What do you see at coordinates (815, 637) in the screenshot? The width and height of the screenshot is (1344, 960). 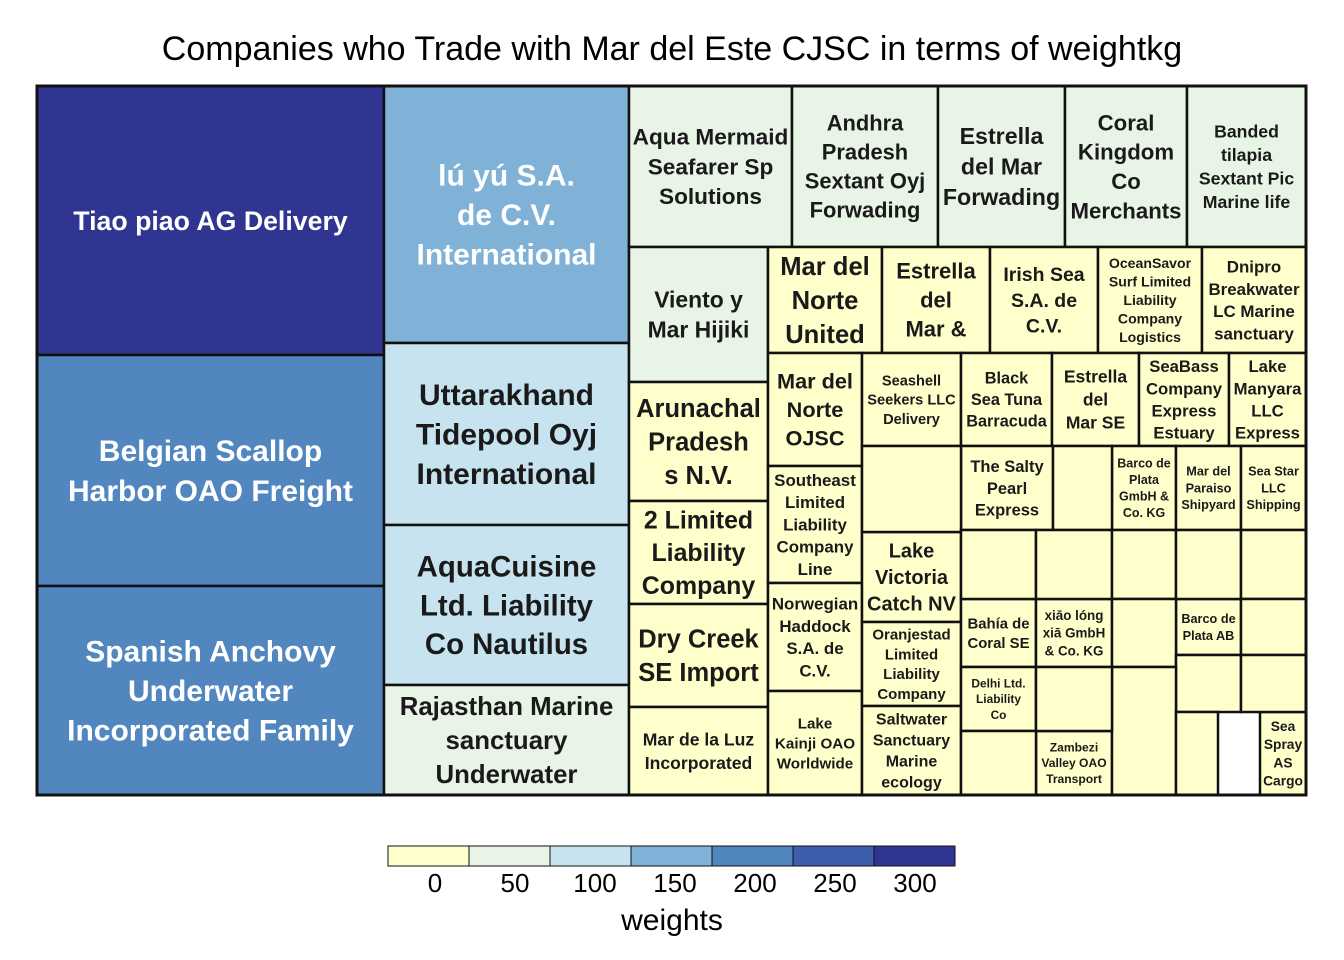 I see `treemap-cell-norwegian-haddock-s-a-de-c-v: Norwegian Haddock S.A. de C.V.` at bounding box center [815, 637].